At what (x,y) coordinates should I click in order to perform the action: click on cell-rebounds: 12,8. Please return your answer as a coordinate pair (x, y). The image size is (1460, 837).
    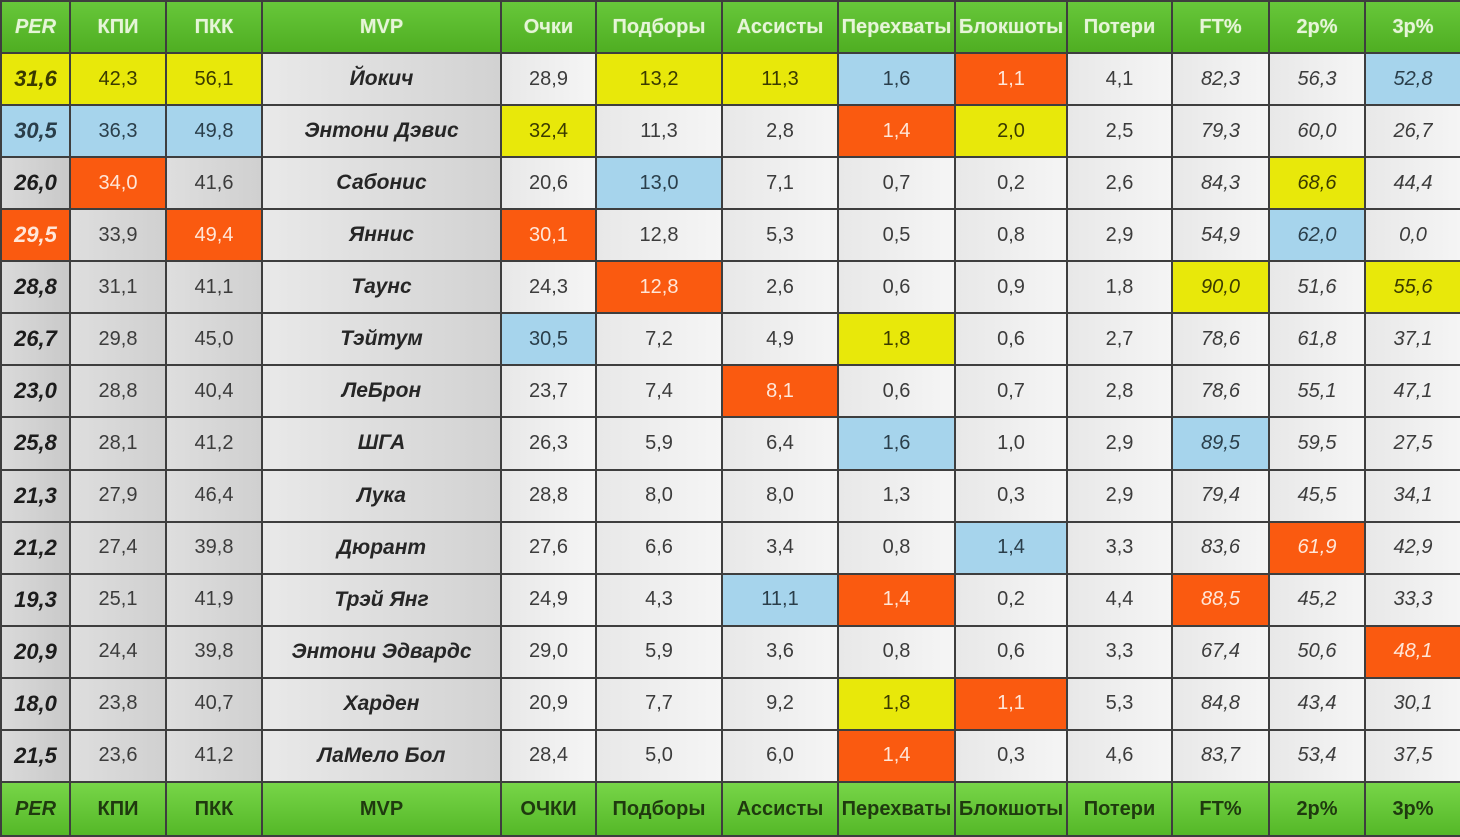
    Looking at the image, I should click on (659, 235).